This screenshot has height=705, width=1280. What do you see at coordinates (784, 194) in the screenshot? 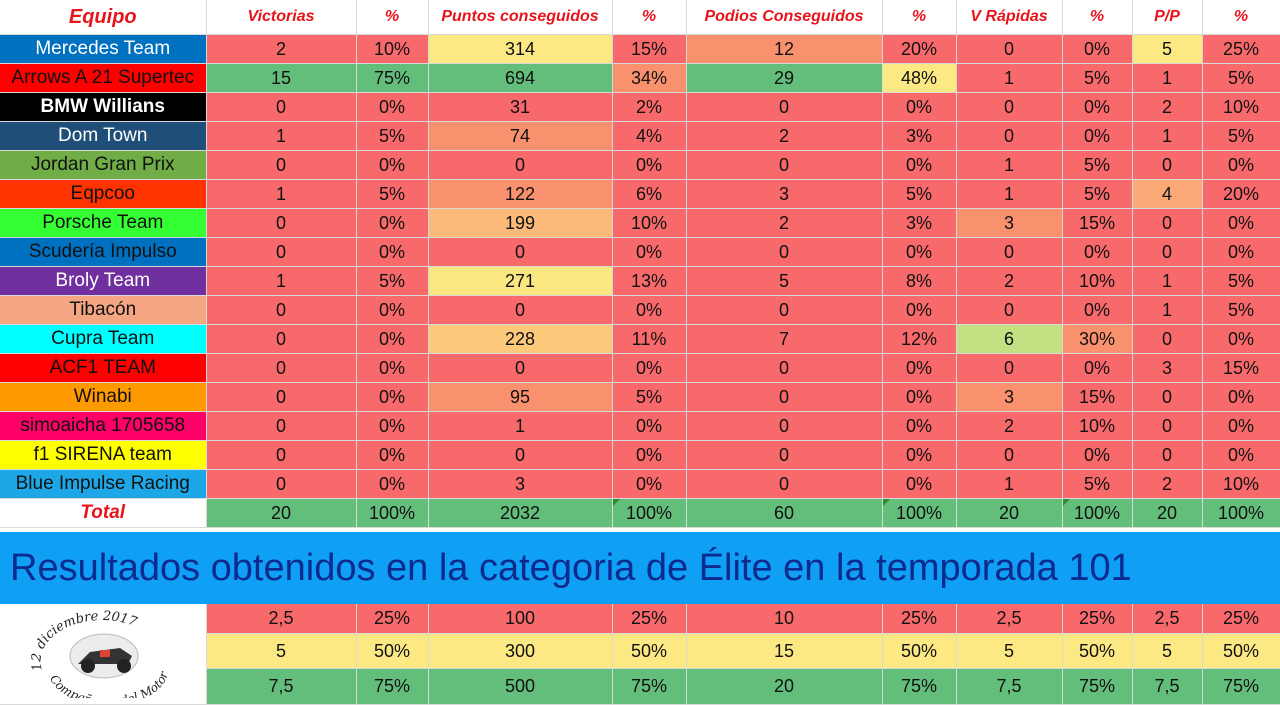
I see `cell-podios: 3` at bounding box center [784, 194].